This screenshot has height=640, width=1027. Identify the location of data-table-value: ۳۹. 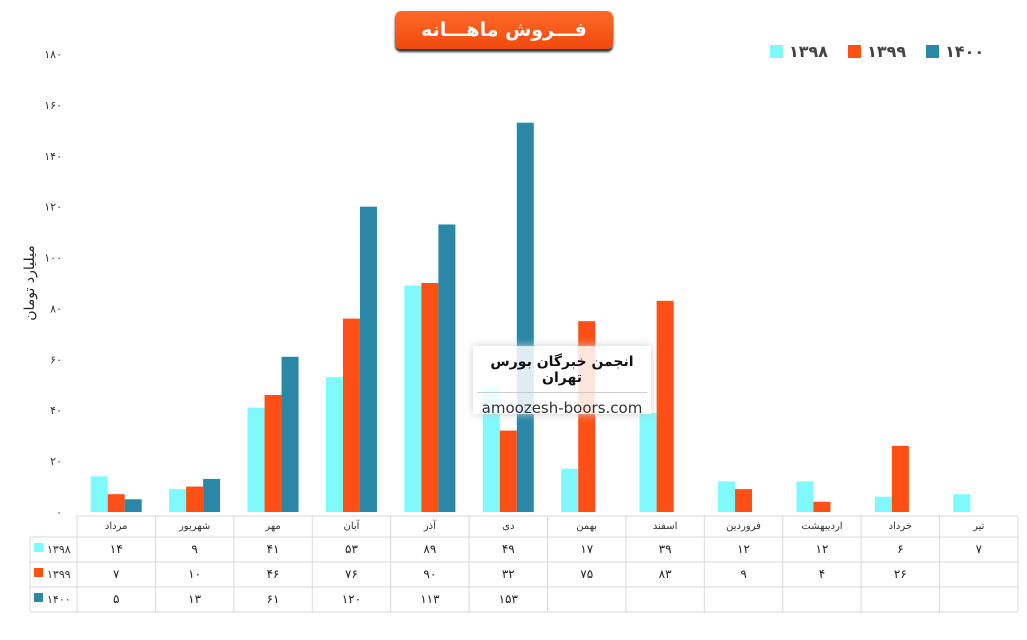
(665, 549).